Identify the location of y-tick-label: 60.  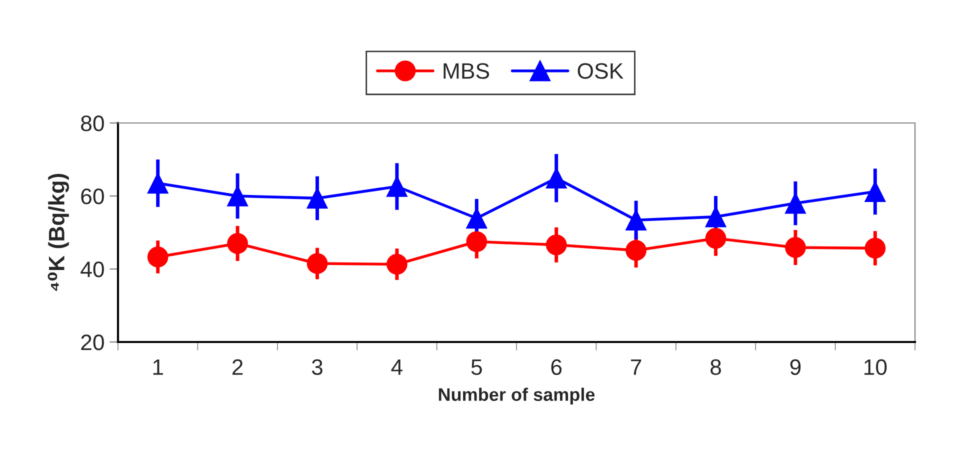
(92, 196).